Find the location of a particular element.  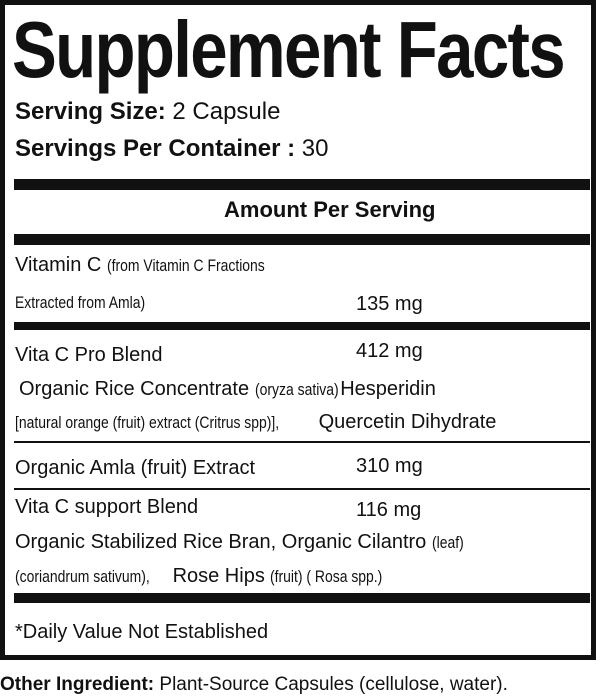

serving-size-label: Serving Size: is located at coordinates (90, 111).